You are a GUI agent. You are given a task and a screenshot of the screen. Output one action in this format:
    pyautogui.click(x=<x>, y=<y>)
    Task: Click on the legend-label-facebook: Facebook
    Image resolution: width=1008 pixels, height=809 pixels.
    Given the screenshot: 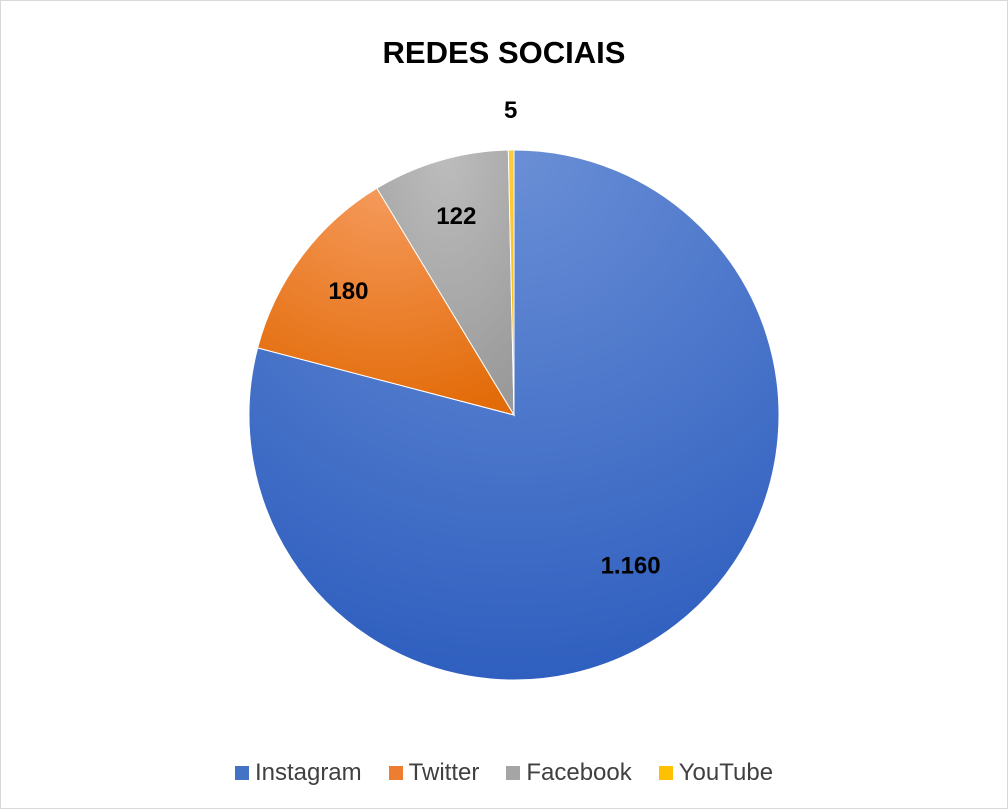 What is the action you would take?
    pyautogui.click(x=579, y=772)
    